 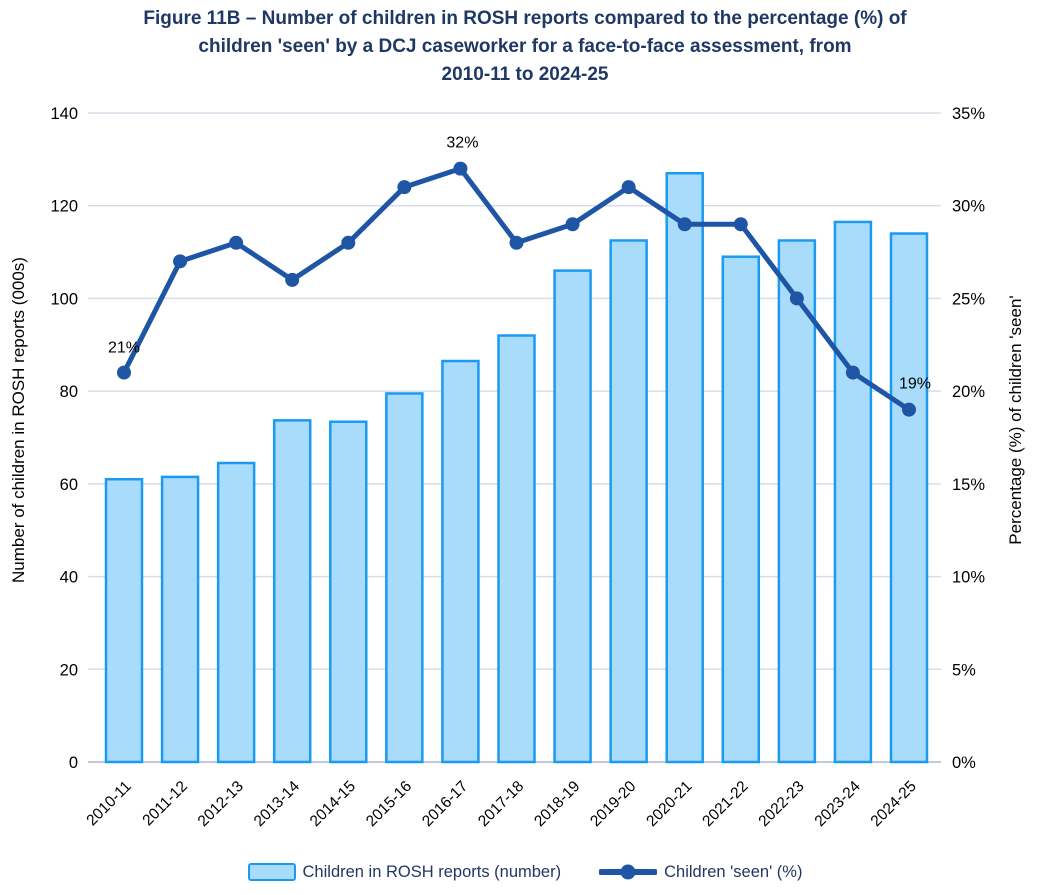 What do you see at coordinates (221, 804) in the screenshot?
I see `x-axis-label-2012-13: 2012-13` at bounding box center [221, 804].